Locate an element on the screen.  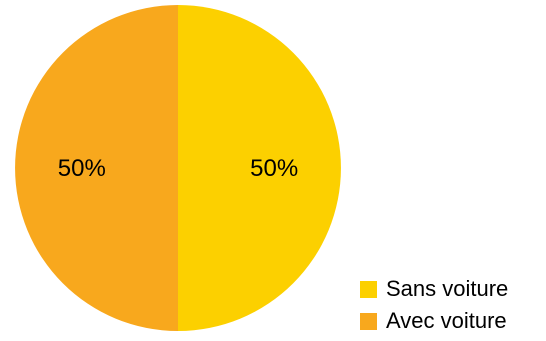
data-label-avec-voiture: 50% is located at coordinates (82, 168).